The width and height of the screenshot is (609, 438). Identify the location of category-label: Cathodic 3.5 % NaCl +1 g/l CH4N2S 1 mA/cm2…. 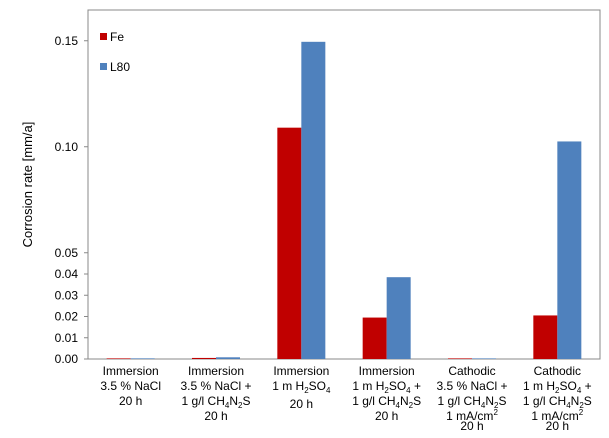
(471, 398).